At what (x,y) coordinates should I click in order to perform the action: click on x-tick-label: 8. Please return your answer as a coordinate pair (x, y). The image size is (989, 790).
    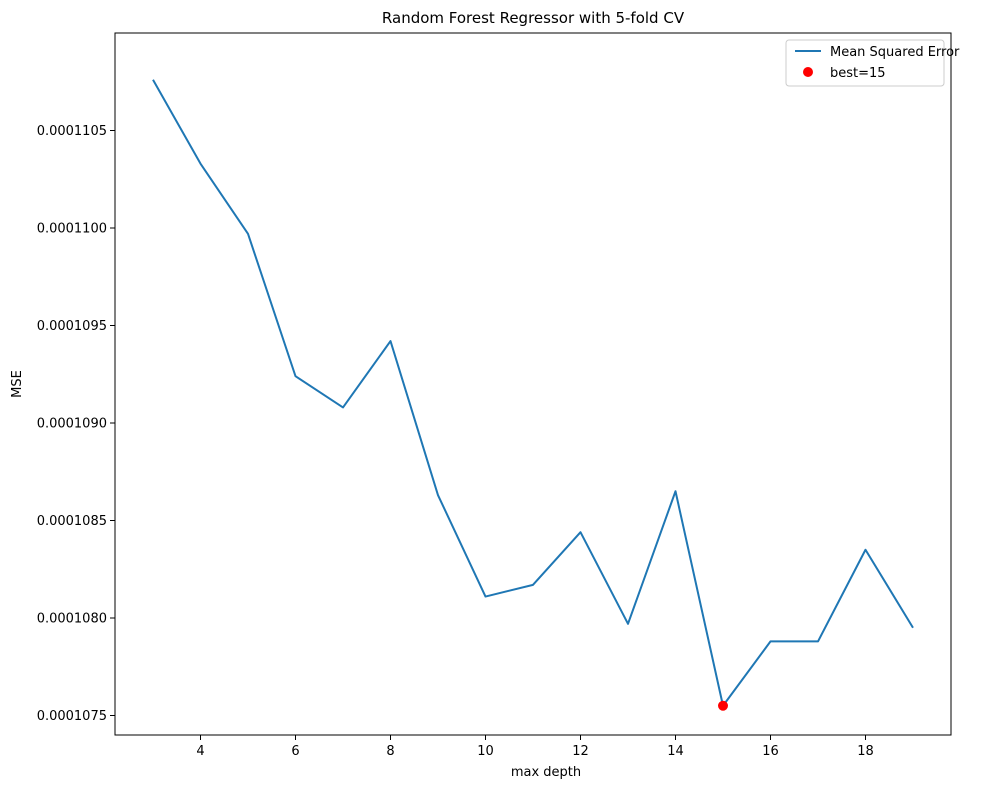
    Looking at the image, I should click on (390, 751).